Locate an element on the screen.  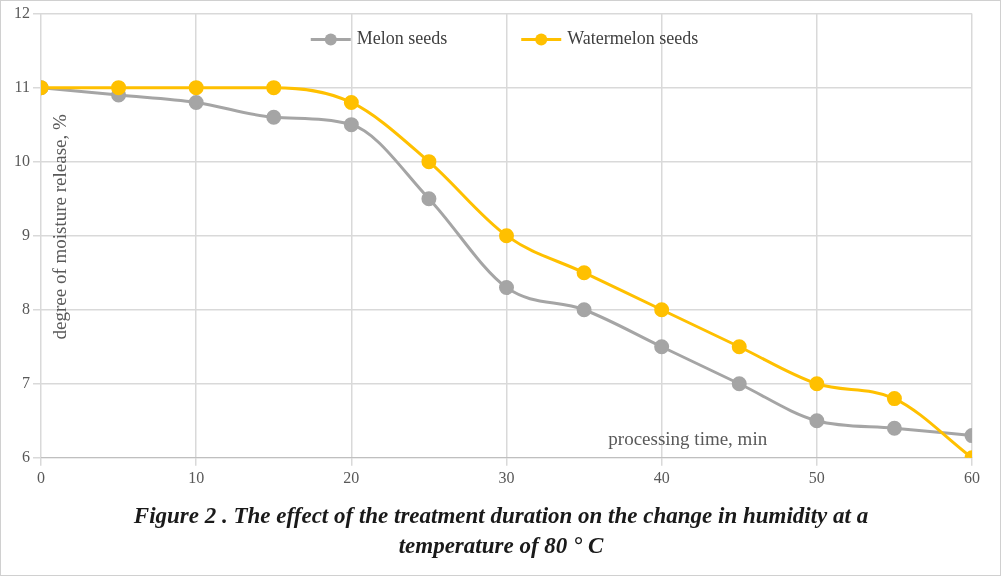
legend-label: Melon seeds is located at coordinates (402, 38).